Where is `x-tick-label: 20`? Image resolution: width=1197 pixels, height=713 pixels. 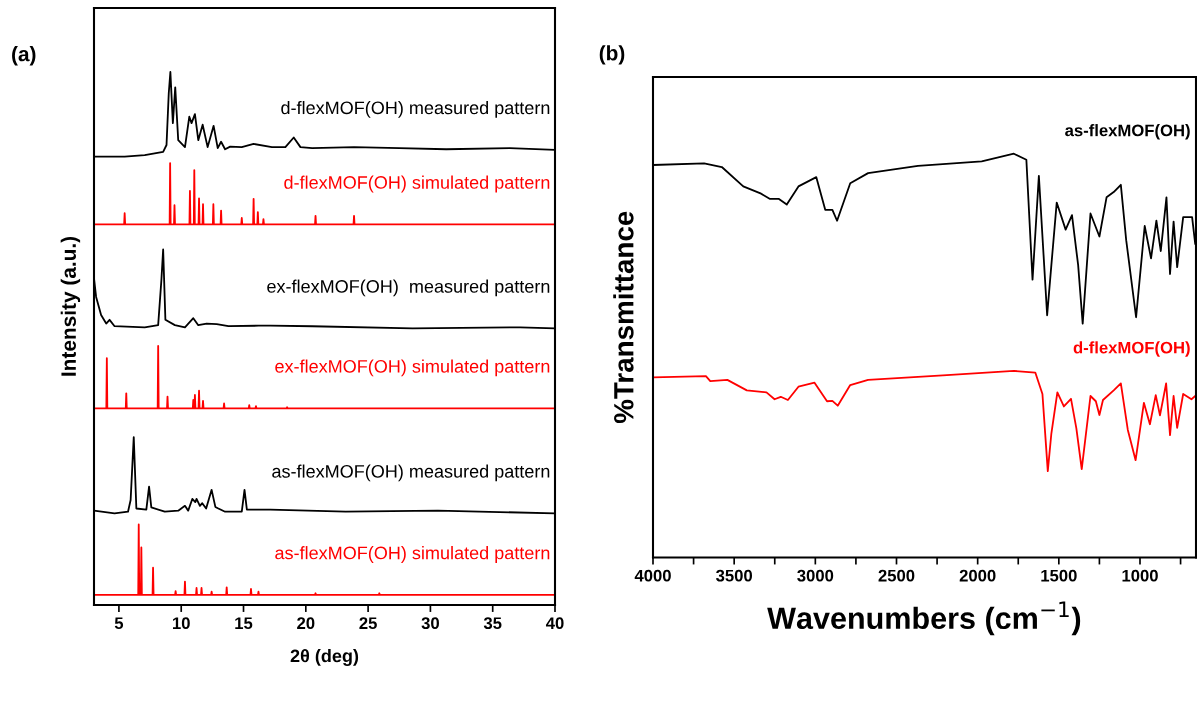 x-tick-label: 20 is located at coordinates (306, 623).